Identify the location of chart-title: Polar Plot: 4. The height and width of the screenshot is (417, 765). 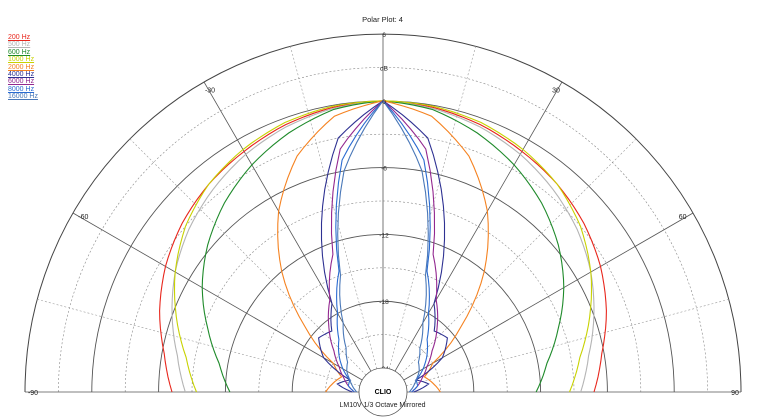
(382, 19).